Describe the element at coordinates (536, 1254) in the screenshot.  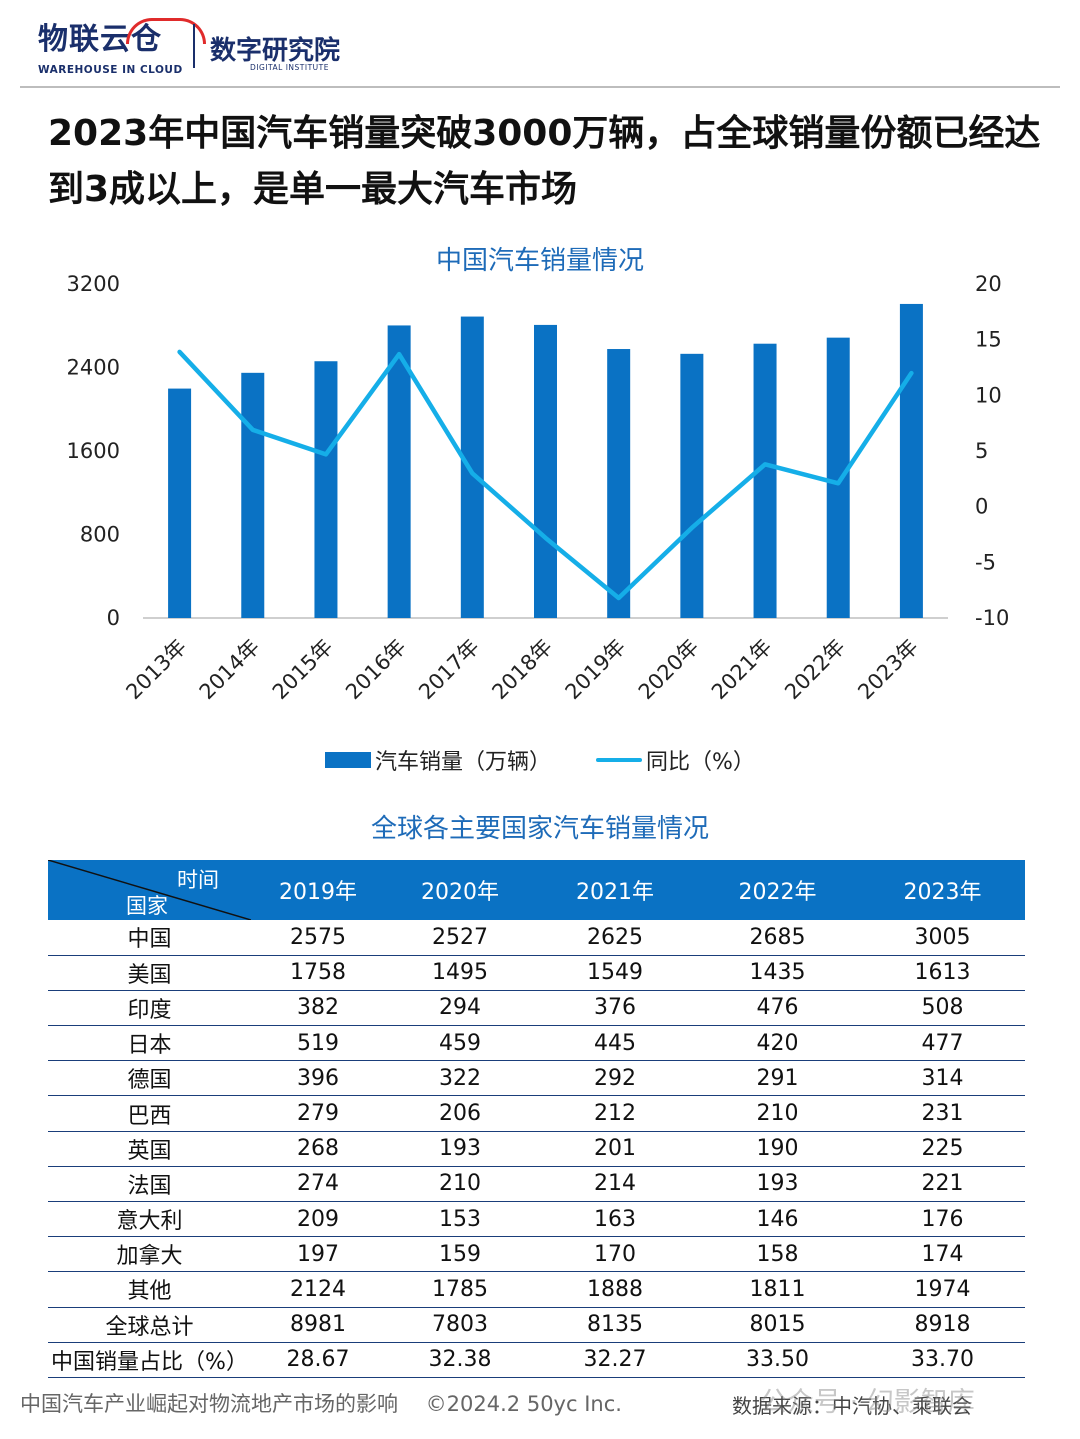
I see `table-row: 加拿大 197 159 170 158 174` at that location.